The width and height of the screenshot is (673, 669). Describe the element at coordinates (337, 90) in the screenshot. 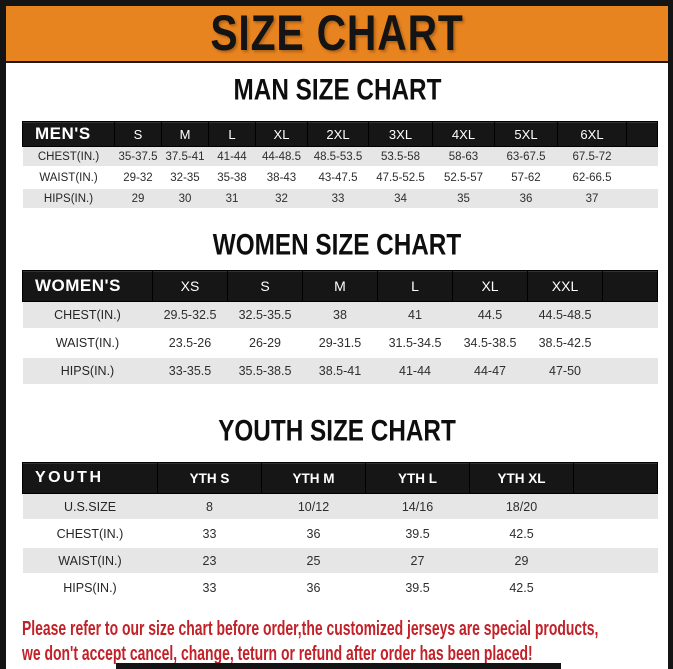

I see `man-section-heading-text: MAN SIZE CHART` at that location.